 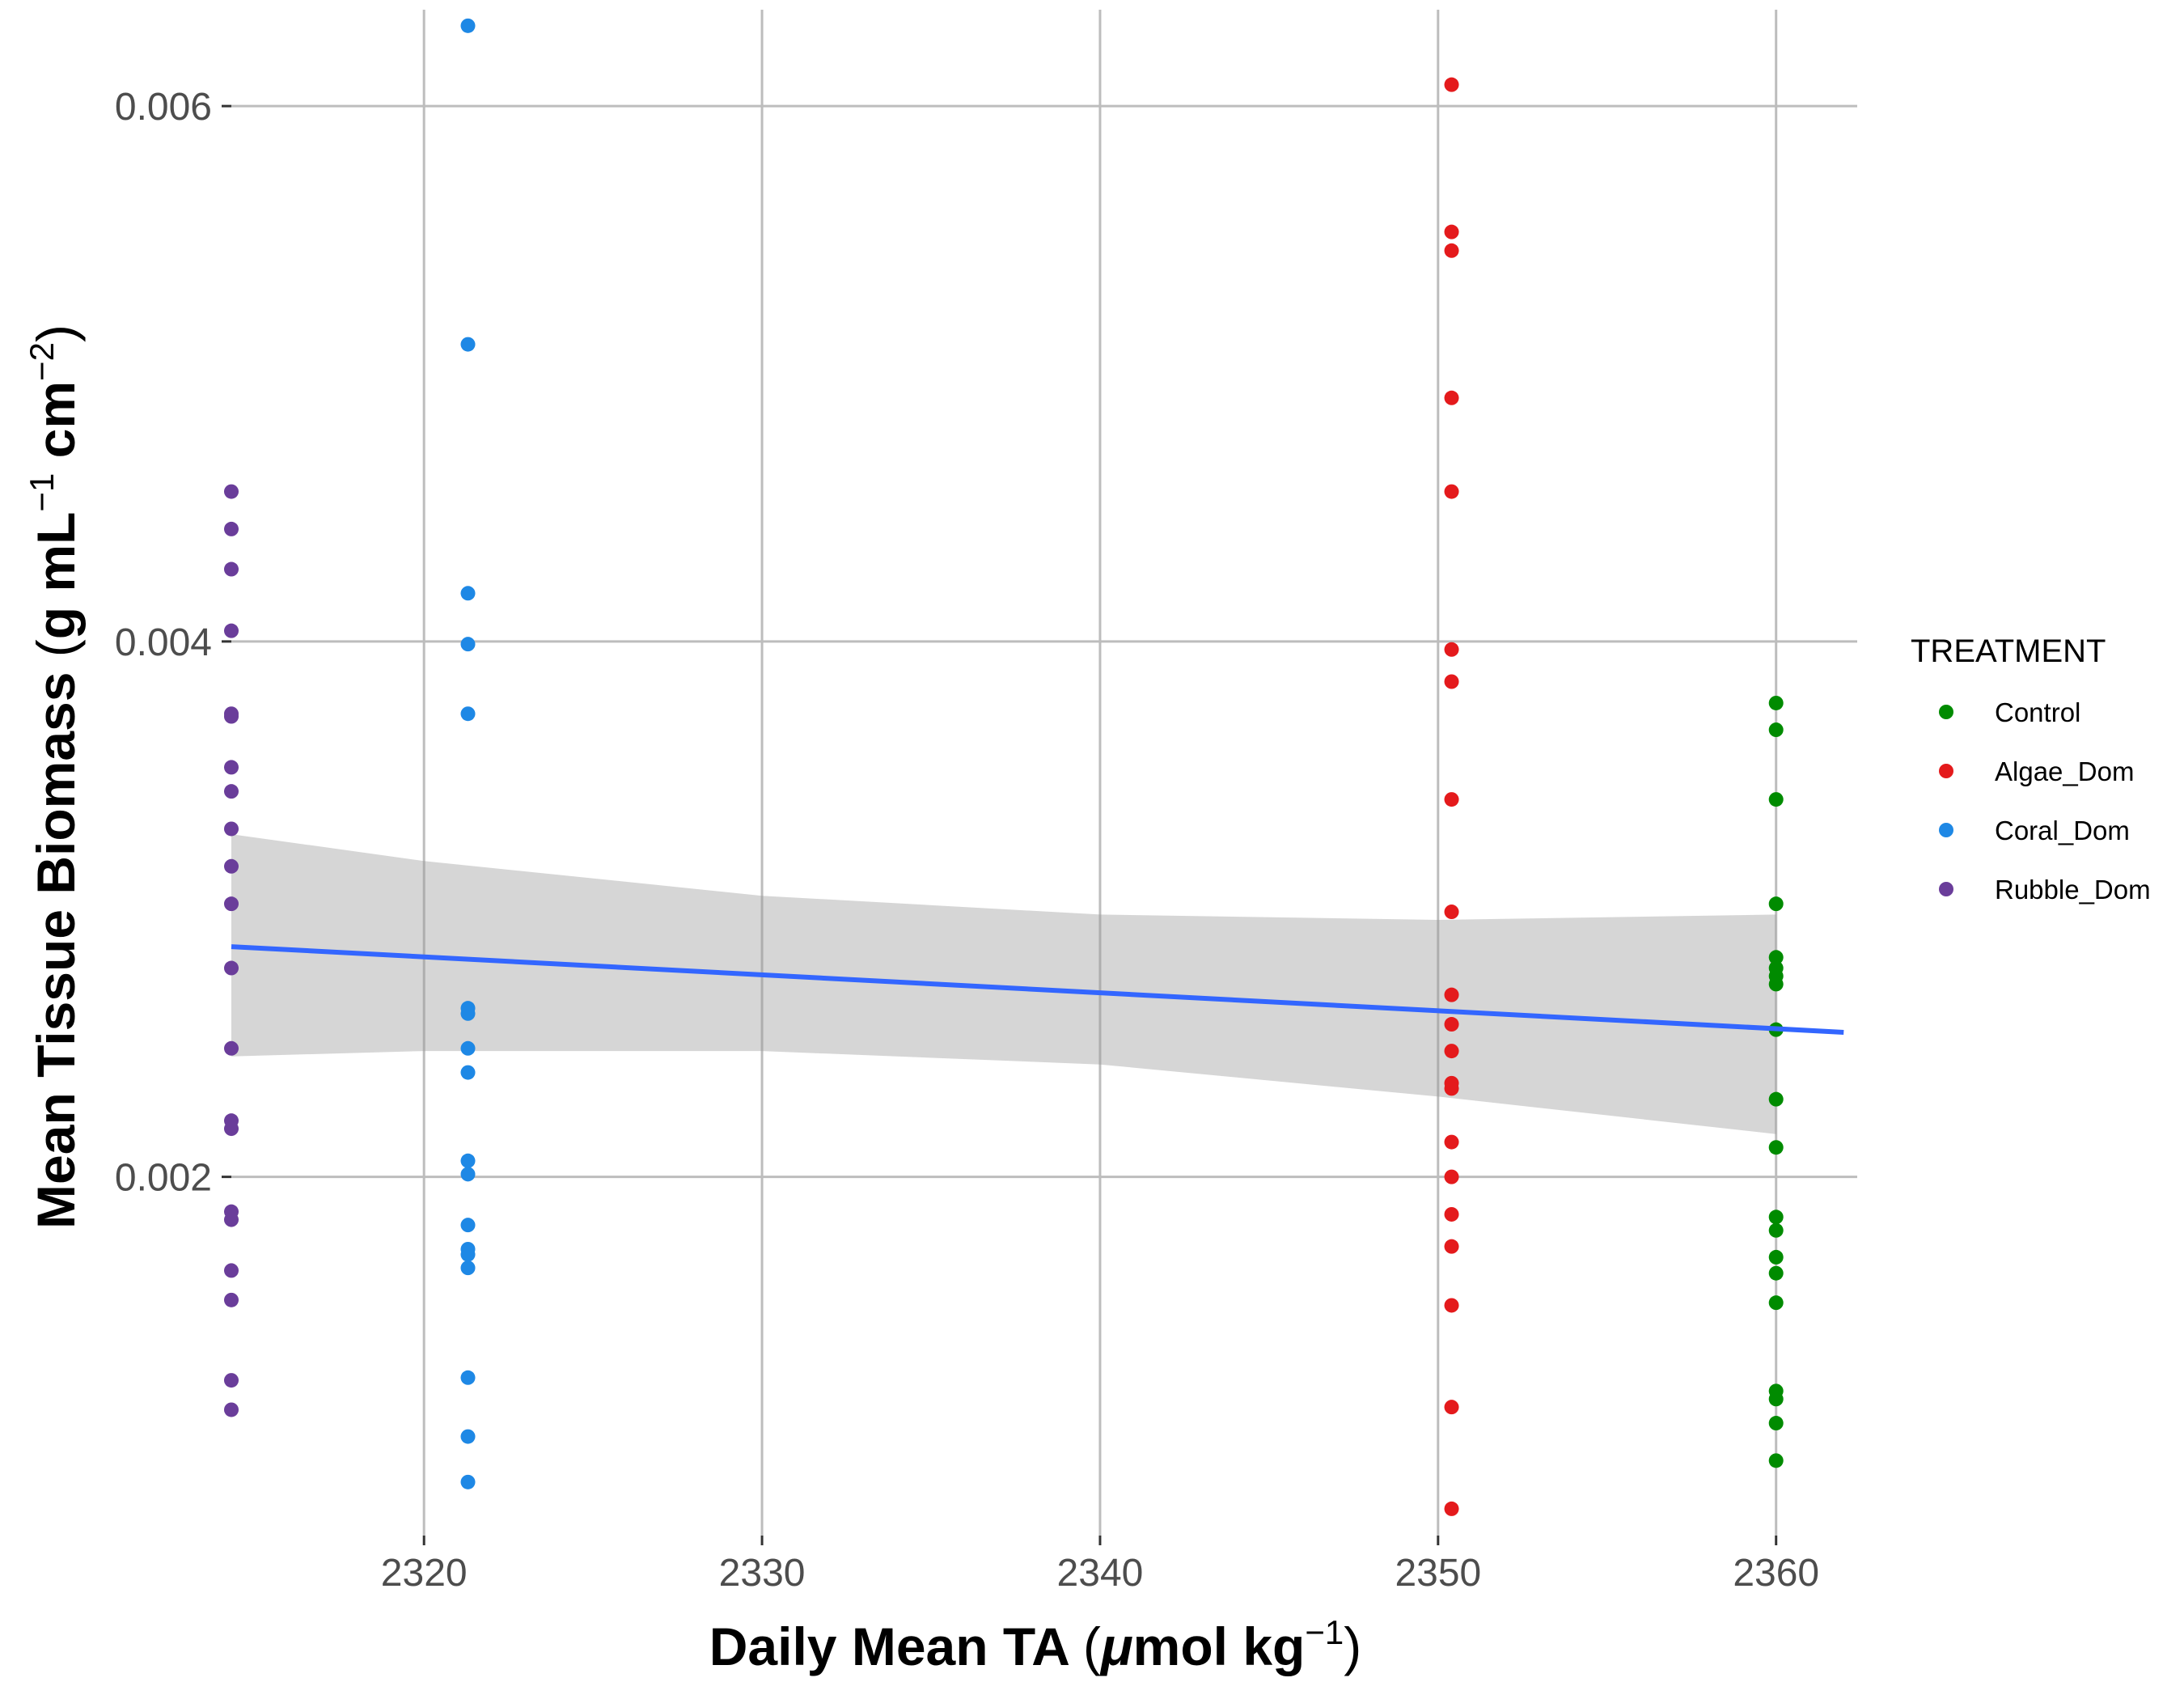 What do you see at coordinates (231, 950) in the screenshot?
I see `series-rubble-dom` at bounding box center [231, 950].